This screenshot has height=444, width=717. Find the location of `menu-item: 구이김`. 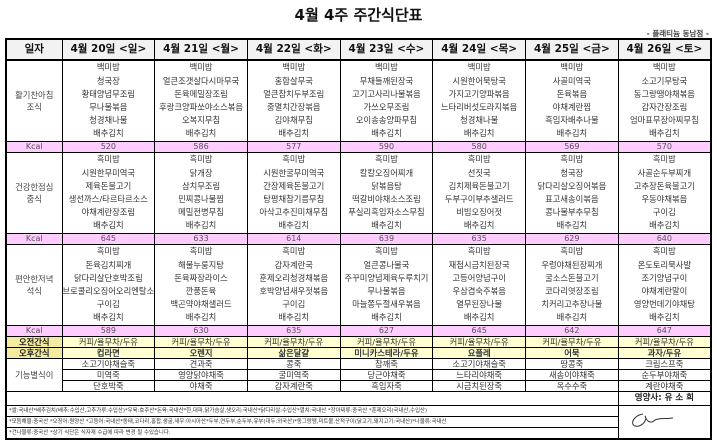

menu-item: 구이김 is located at coordinates (108, 304).